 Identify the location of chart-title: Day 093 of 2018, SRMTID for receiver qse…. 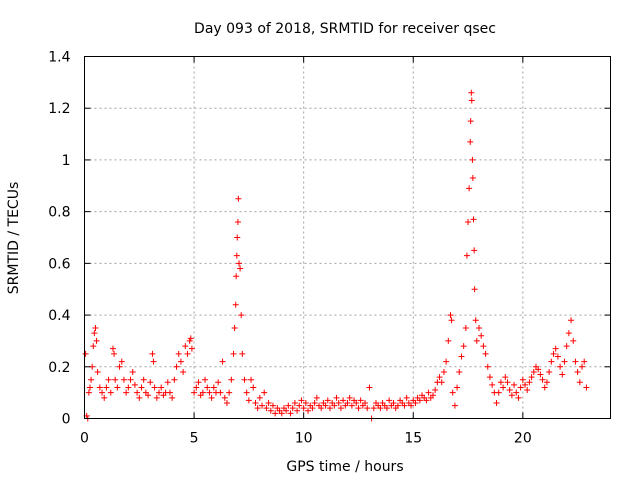
(345, 29).